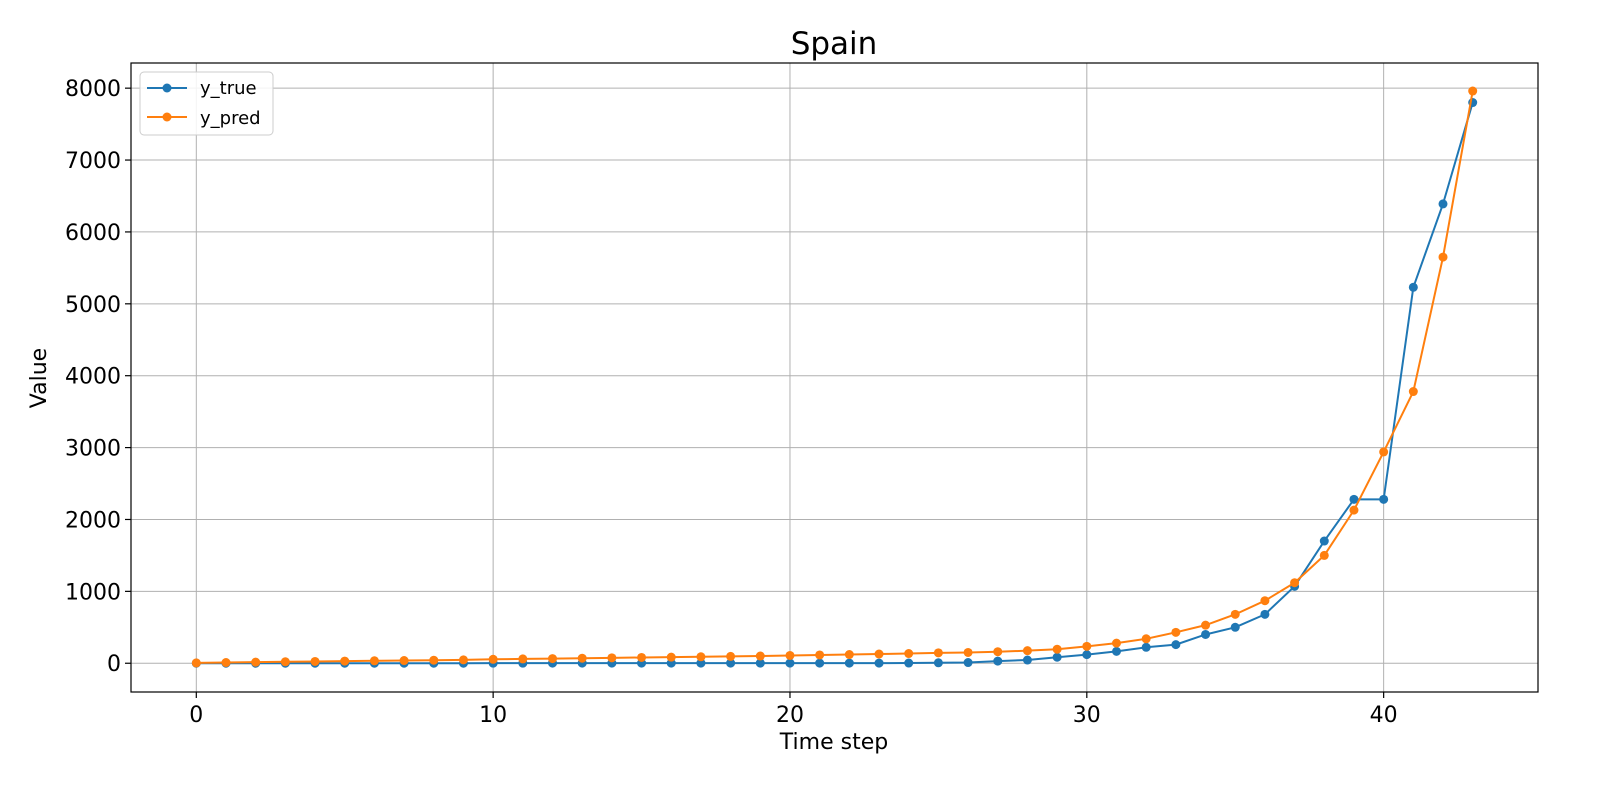 The height and width of the screenshot is (800, 1600). I want to click on legend: y_true y_pred, so click(206, 103).